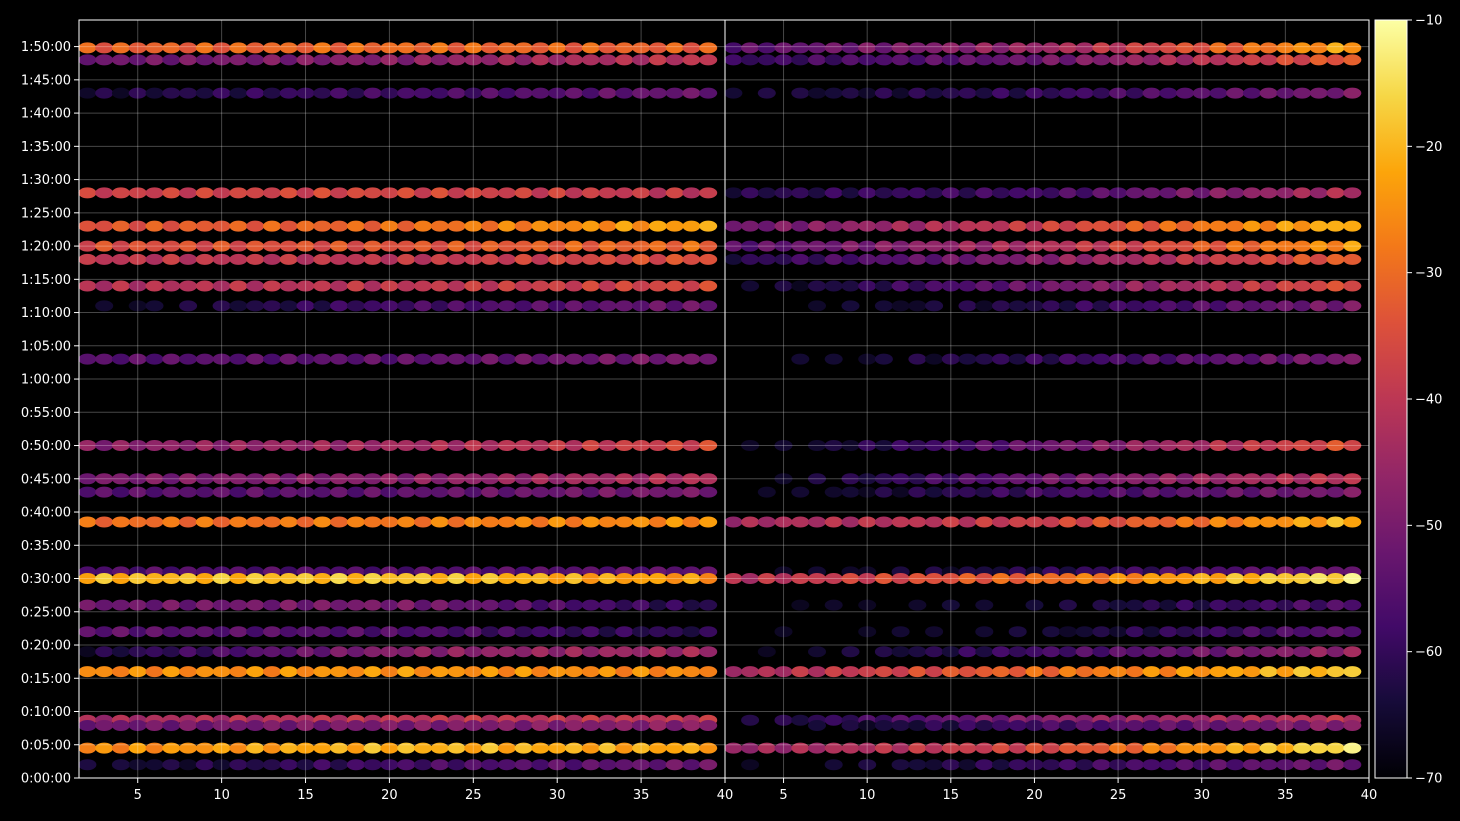 The image size is (1460, 821). What do you see at coordinates (641, 795) in the screenshot?
I see `x-tick-label: 35` at bounding box center [641, 795].